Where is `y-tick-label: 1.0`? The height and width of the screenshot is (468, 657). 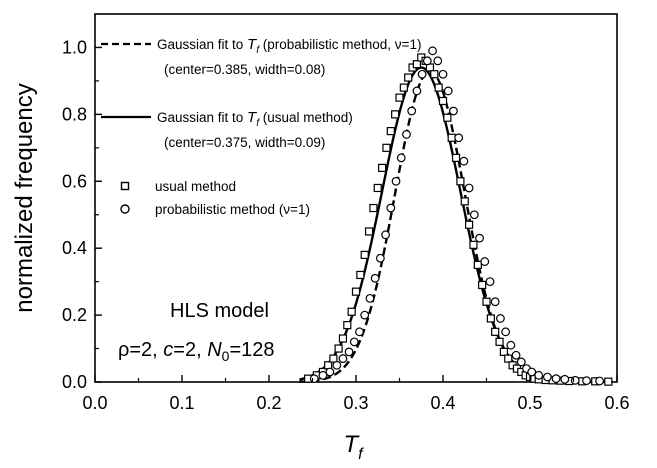 y-tick-label: 1.0 is located at coordinates (74, 47).